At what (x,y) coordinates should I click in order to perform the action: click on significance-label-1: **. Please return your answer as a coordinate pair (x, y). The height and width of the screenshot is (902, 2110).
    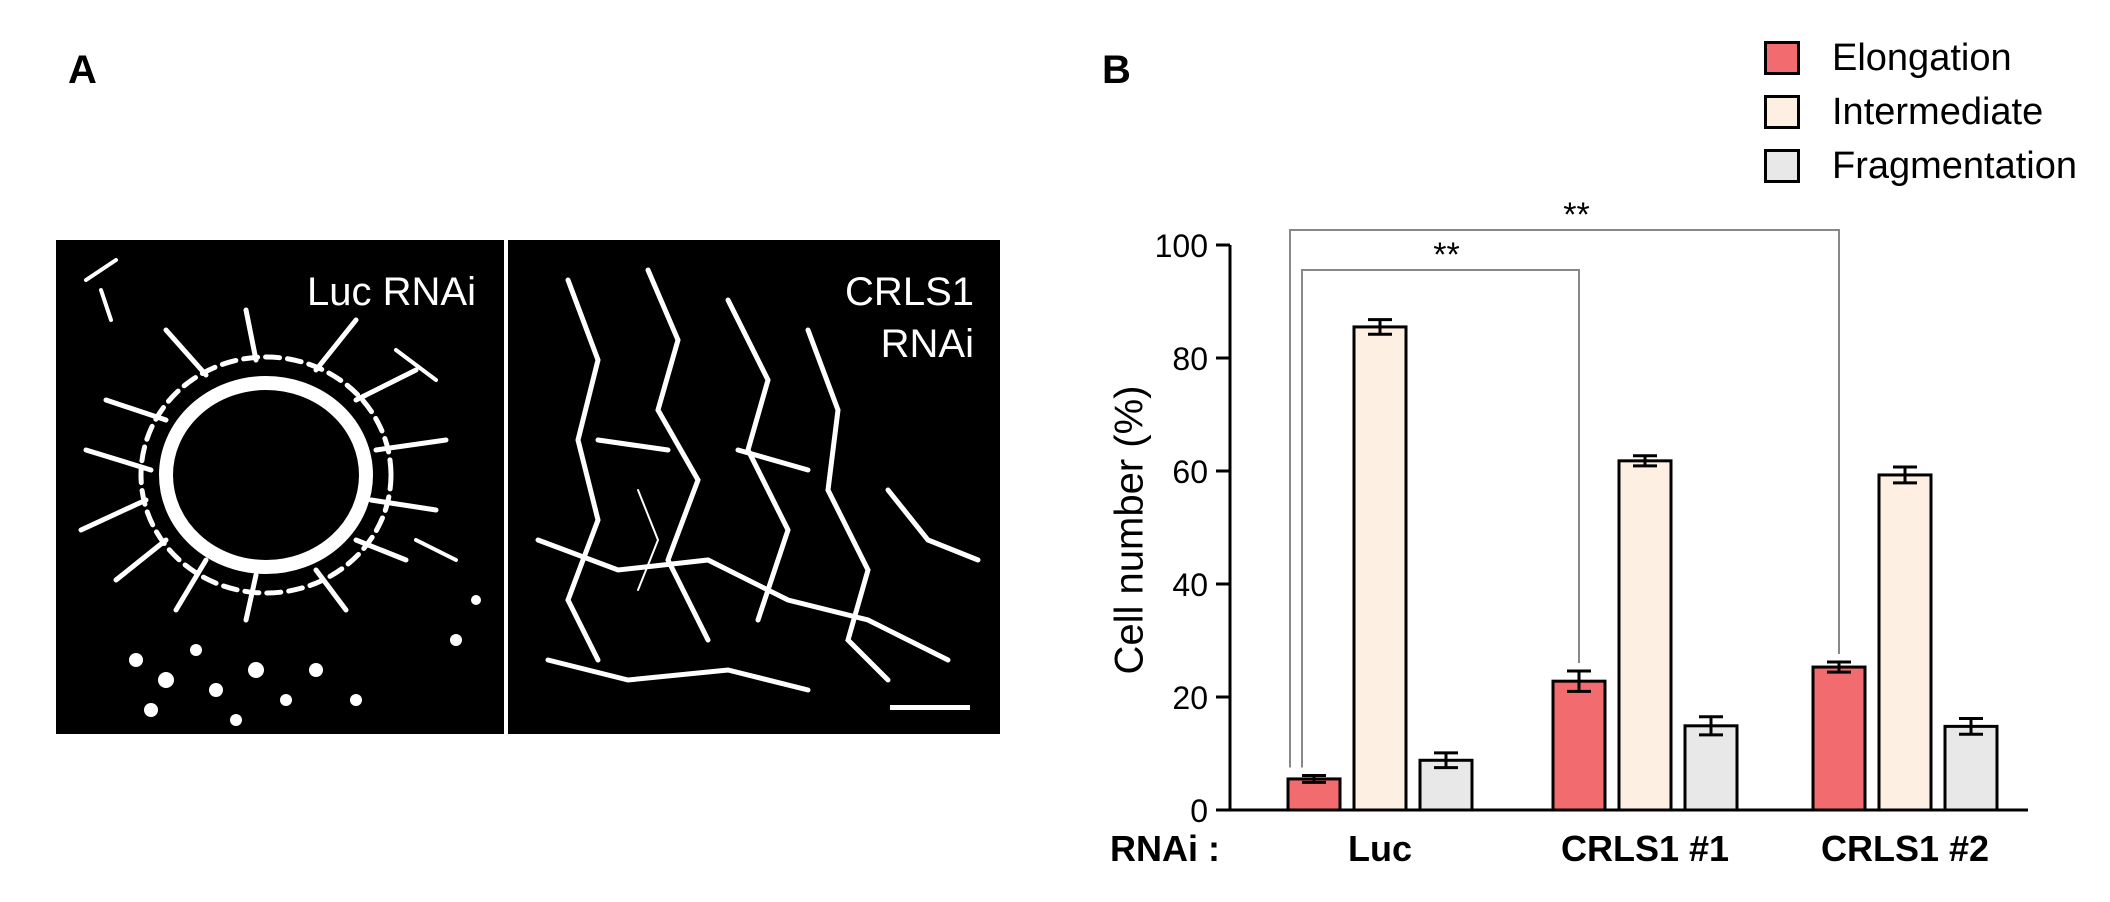
    Looking at the image, I should click on (1576, 215).